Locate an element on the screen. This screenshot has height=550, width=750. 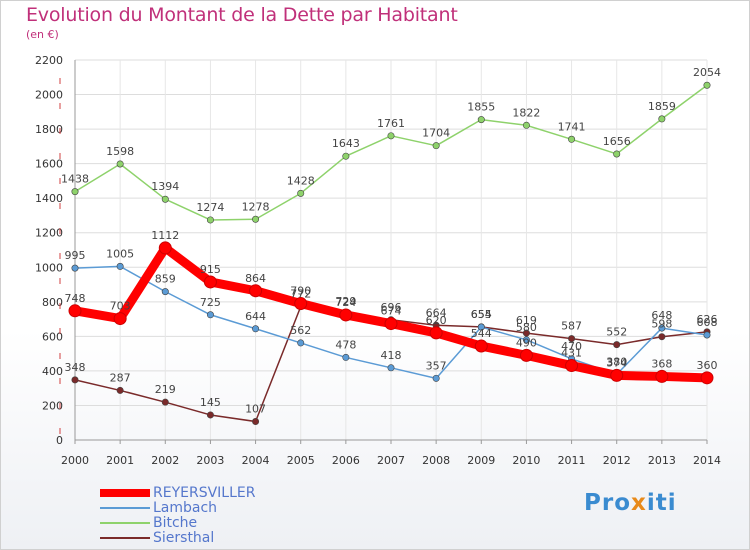
data-point-bitche-2013 is located at coordinates (662, 119).